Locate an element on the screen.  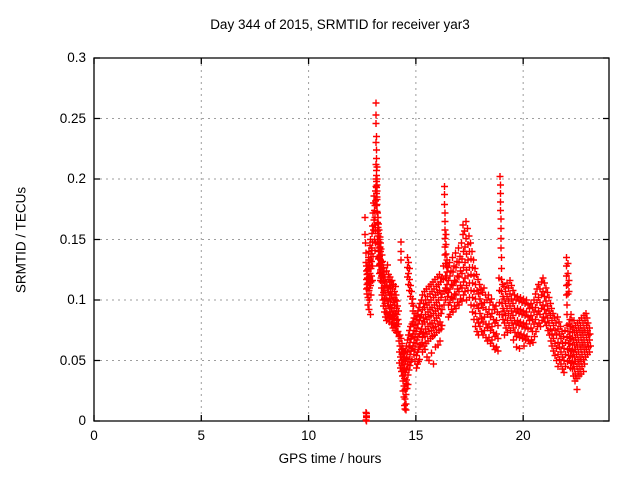
y-tick-label: 0.2 is located at coordinates (76, 178).